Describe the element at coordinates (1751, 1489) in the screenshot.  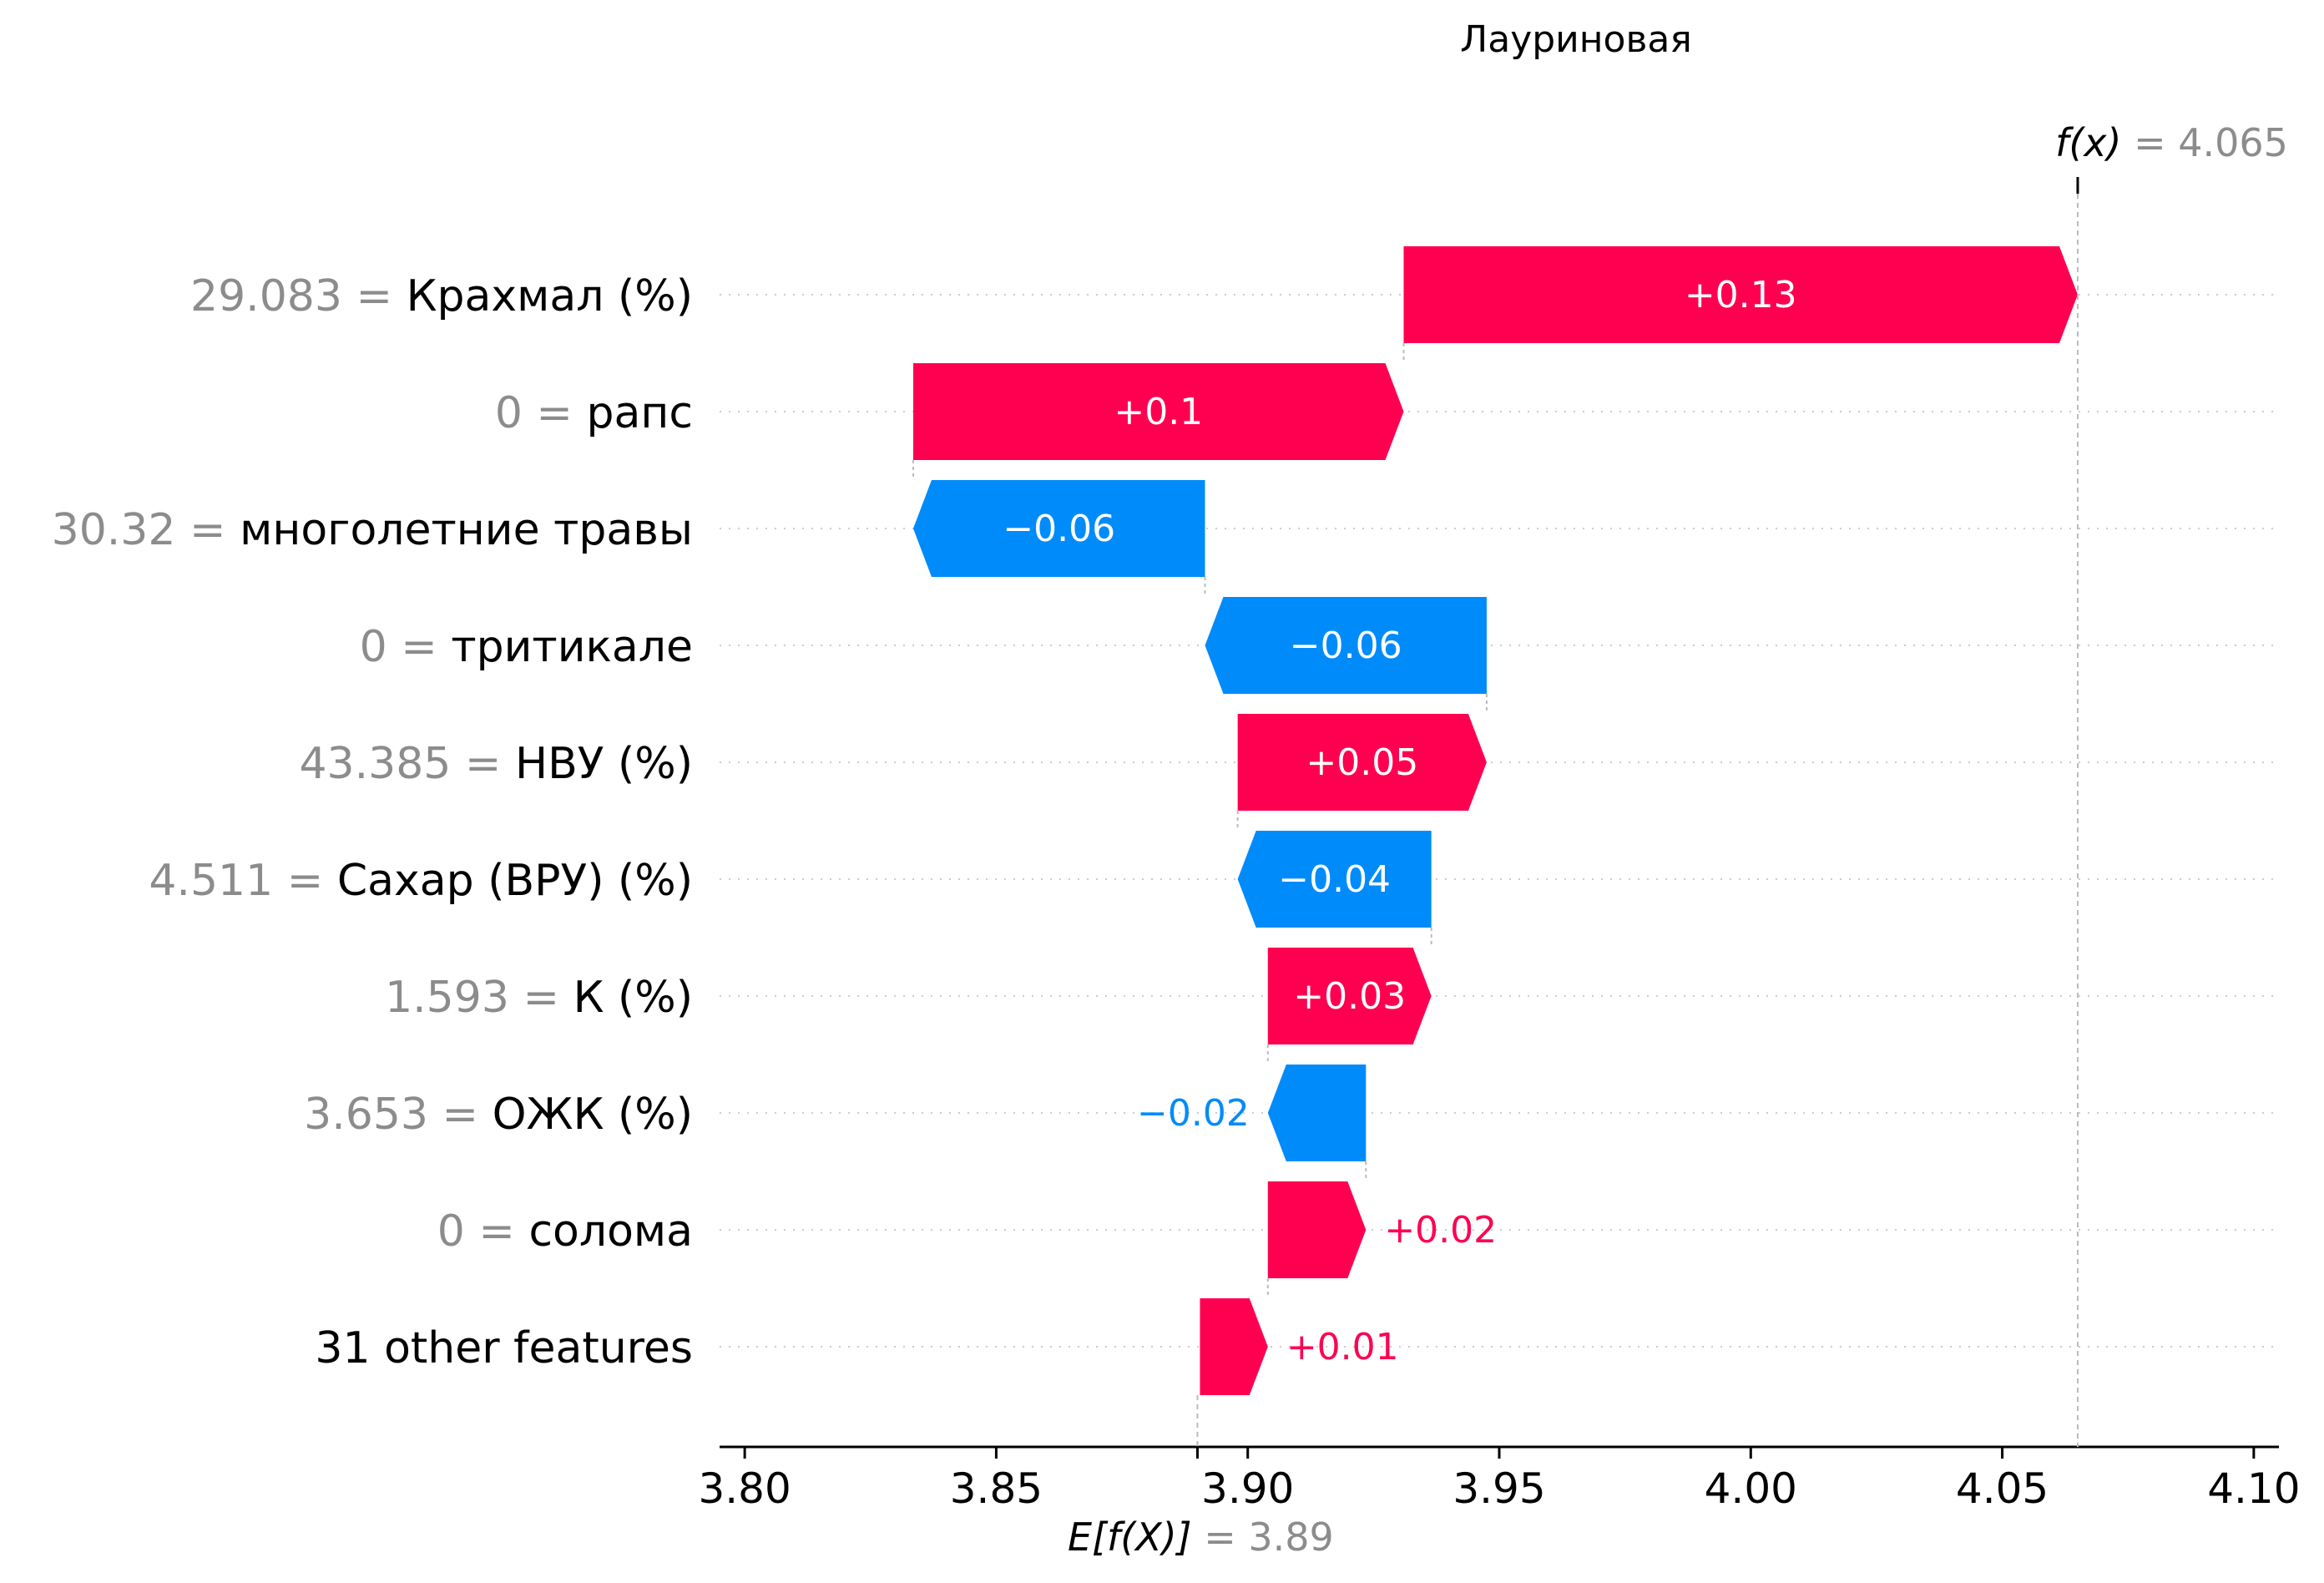
I see `x-tick-label: 4.00` at that location.